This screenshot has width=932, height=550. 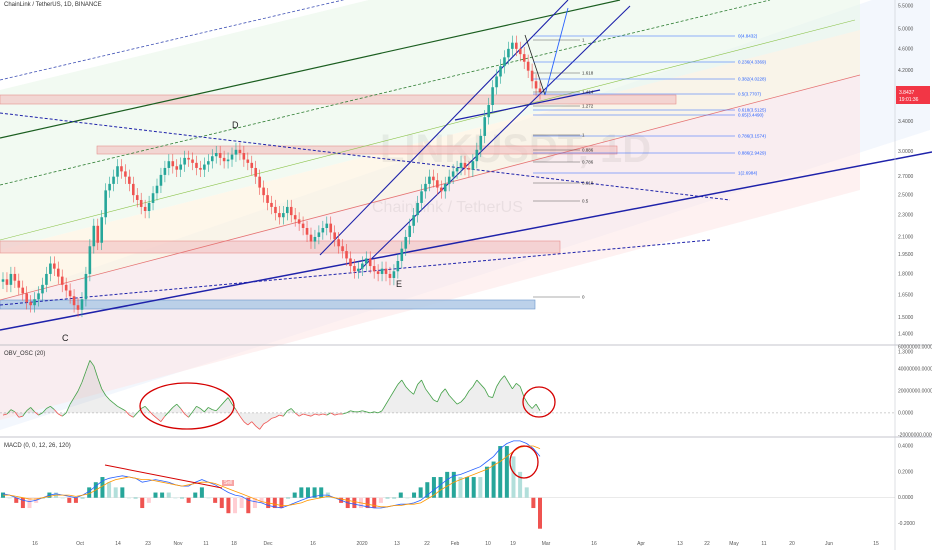 What do you see at coordinates (906, 71) in the screenshot?
I see `price-tick: 4.2000` at bounding box center [906, 71].